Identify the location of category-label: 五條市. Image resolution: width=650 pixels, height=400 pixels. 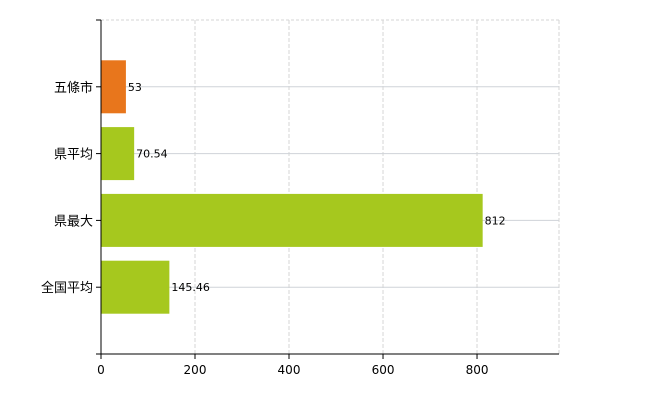
(73, 88).